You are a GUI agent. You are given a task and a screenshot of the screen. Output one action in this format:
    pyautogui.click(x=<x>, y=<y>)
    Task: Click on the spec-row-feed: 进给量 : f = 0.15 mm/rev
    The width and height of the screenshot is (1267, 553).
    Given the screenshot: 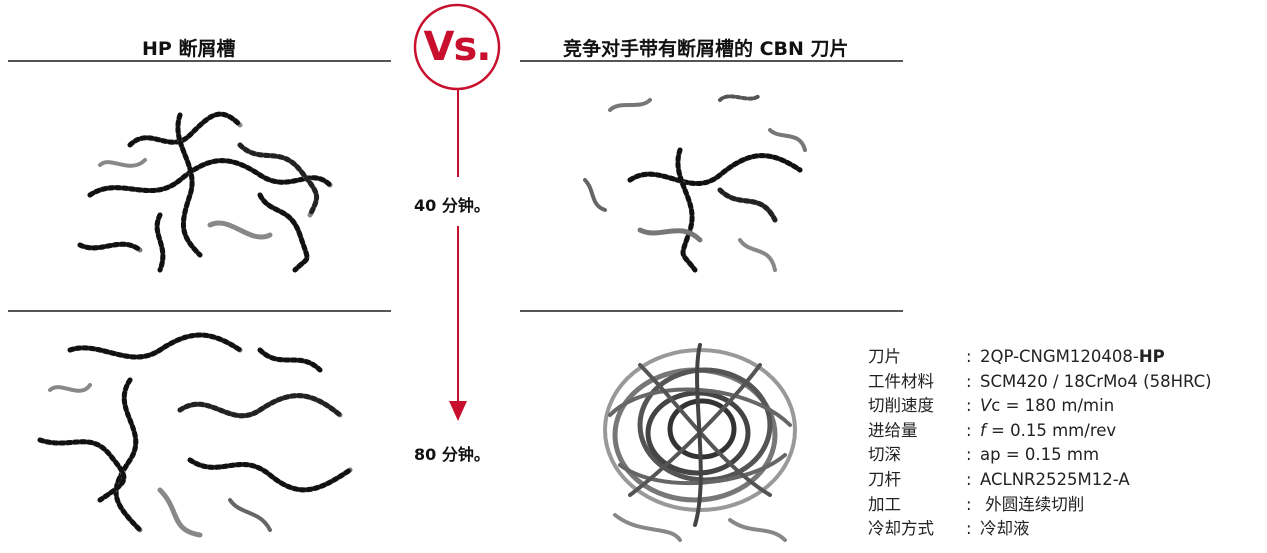 What is the action you would take?
    pyautogui.click(x=1040, y=431)
    